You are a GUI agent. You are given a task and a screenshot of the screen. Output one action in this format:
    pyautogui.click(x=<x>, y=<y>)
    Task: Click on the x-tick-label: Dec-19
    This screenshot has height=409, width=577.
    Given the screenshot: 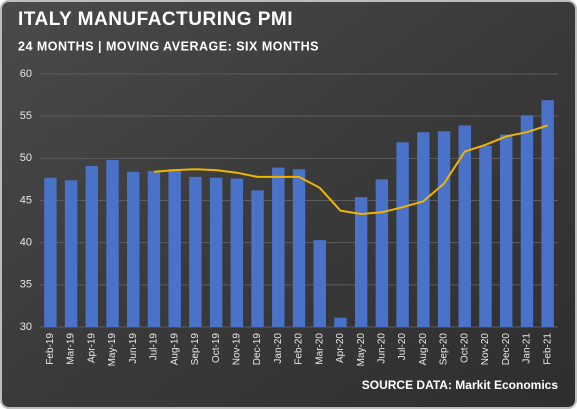 What is the action you would take?
    pyautogui.click(x=257, y=349)
    